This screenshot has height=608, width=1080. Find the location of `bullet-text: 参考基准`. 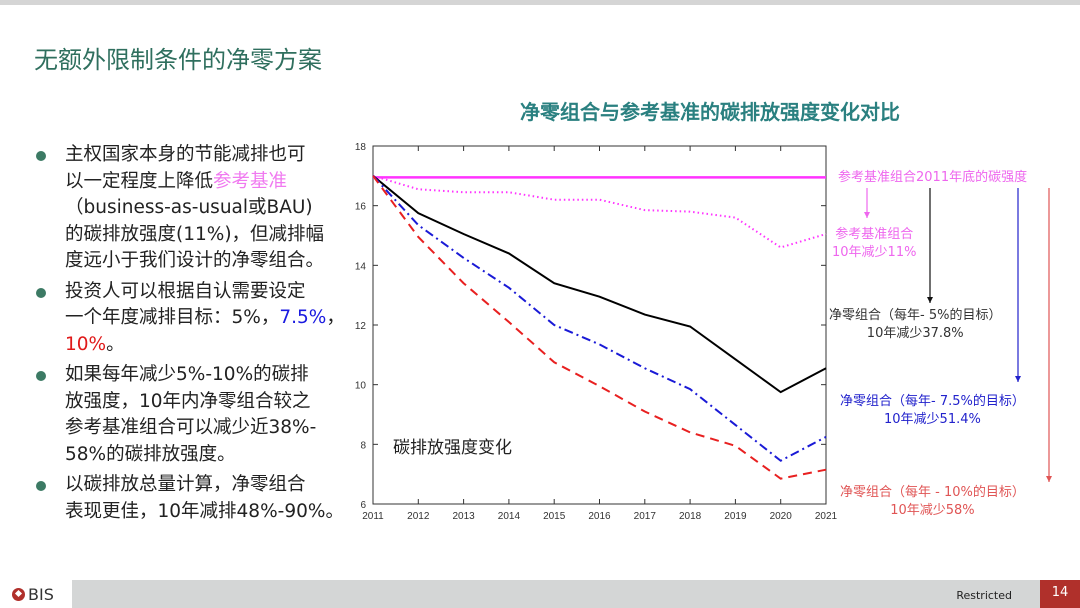

bullet-text: 参考基准 is located at coordinates (250, 181).